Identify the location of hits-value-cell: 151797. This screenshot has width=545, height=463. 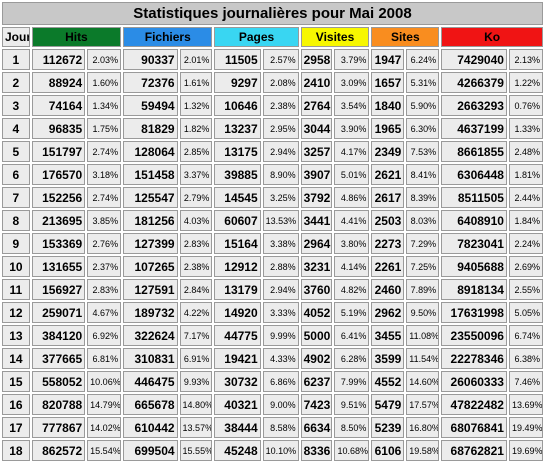
(58, 151).